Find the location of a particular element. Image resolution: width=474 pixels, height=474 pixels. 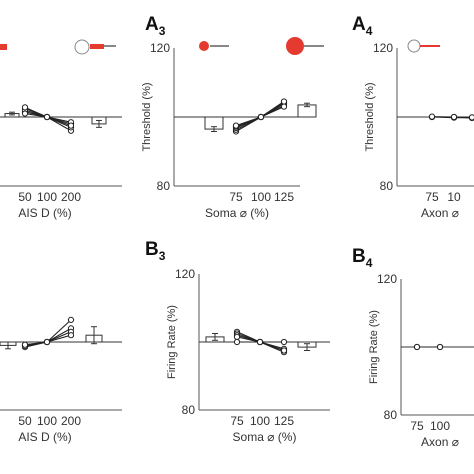

panel-a4: A4 80 120 Threshold (%) 75 10 Axon ⌀ is located at coordinates (413, 117).